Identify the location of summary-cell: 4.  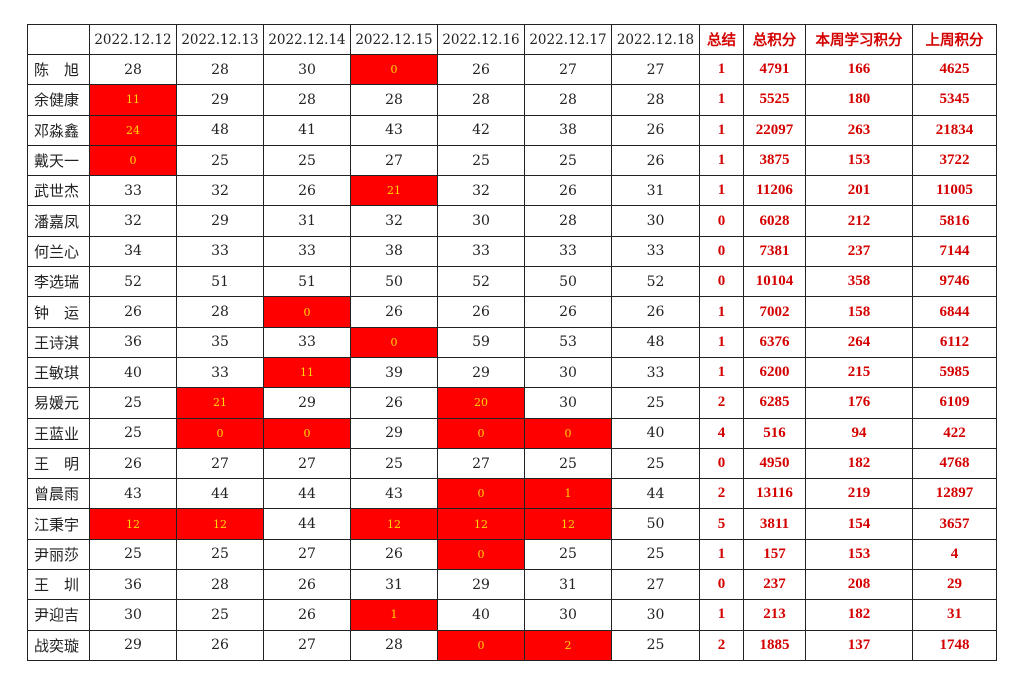
(721, 433).